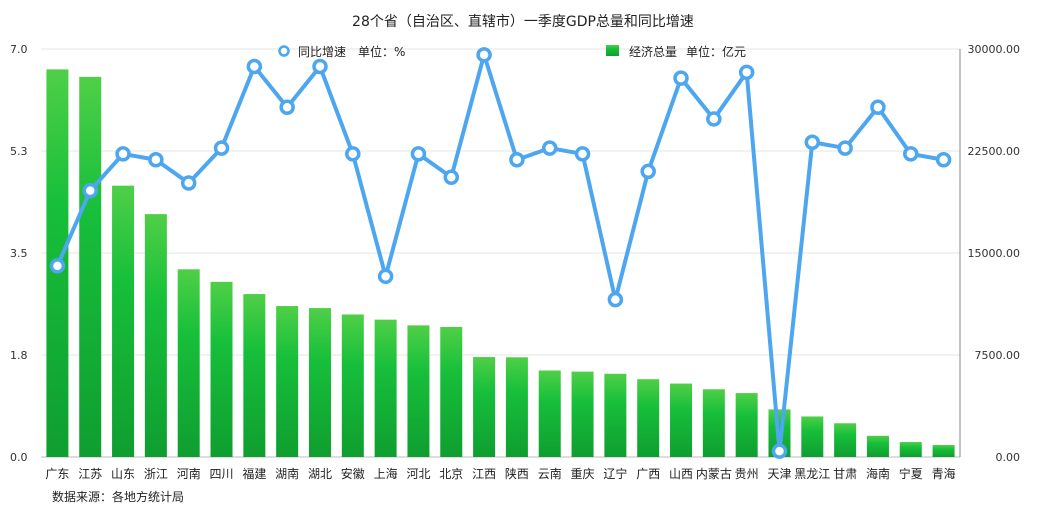 This screenshot has height=515, width=1046. I want to click on category-label: 天津, so click(779, 474).